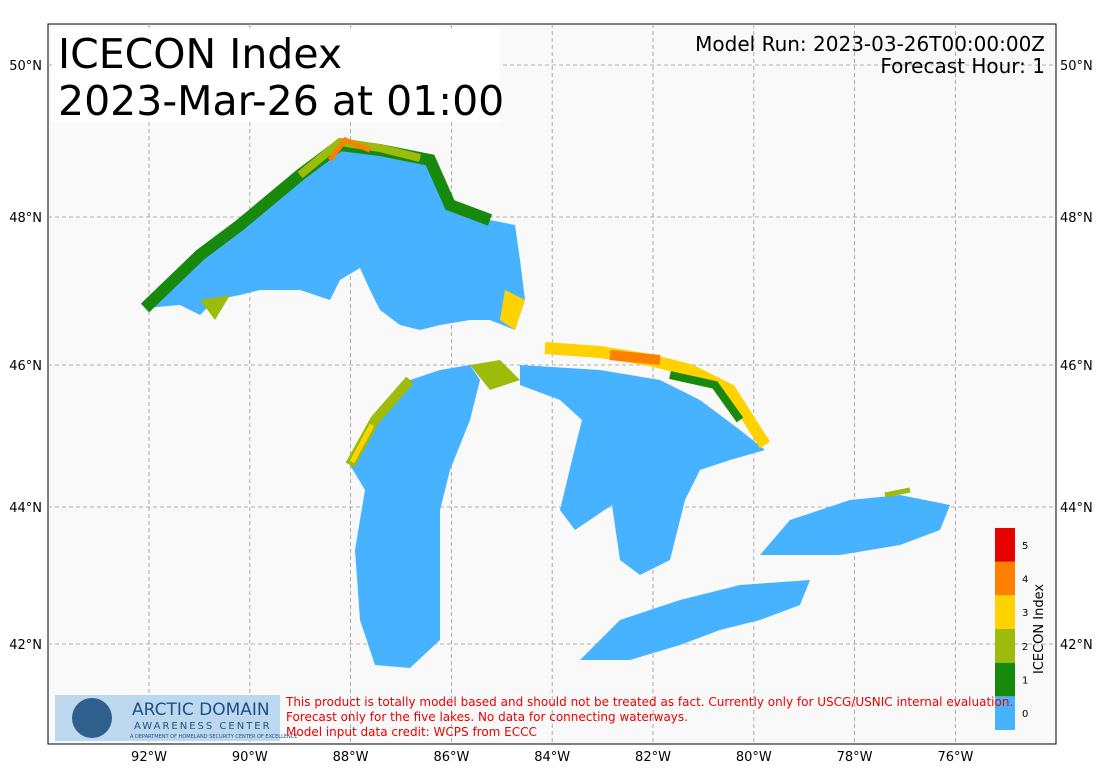 This screenshot has width=1103, height=774. What do you see at coordinates (754, 757) in the screenshot?
I see `lon-label: 80°W` at bounding box center [754, 757].